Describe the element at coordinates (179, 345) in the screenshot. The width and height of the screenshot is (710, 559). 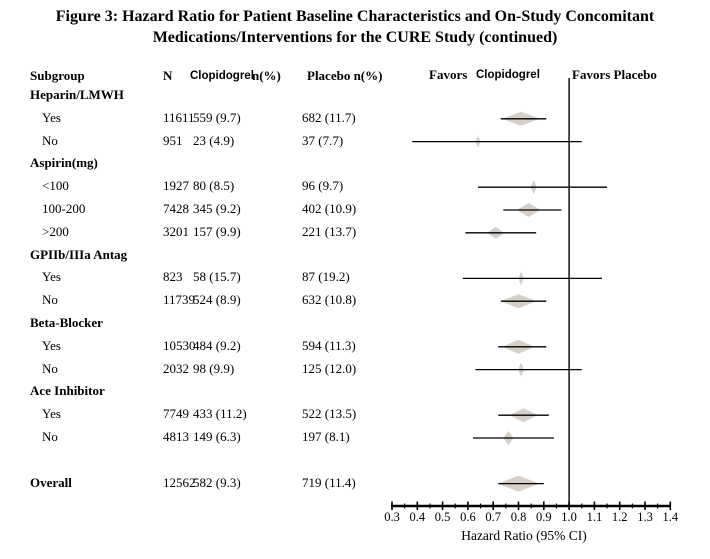
I see `row-n: 10530` at that location.